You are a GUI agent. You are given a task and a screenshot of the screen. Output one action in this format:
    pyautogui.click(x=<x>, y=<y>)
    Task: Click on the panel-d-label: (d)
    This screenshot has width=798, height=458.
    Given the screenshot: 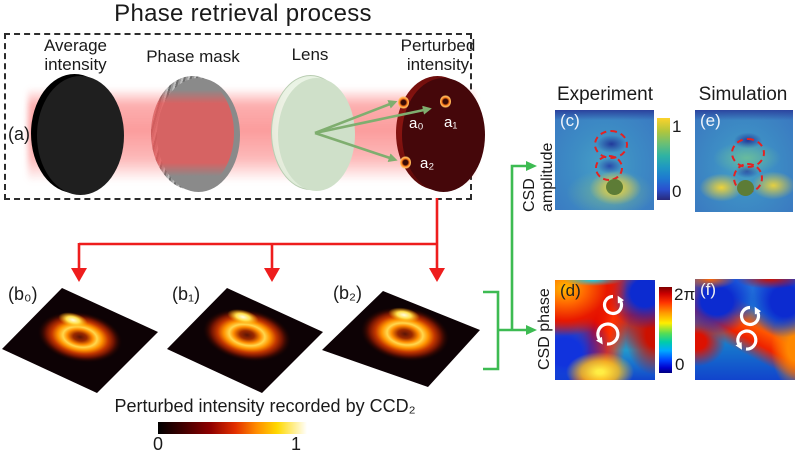 What is the action you would take?
    pyautogui.click(x=570, y=290)
    